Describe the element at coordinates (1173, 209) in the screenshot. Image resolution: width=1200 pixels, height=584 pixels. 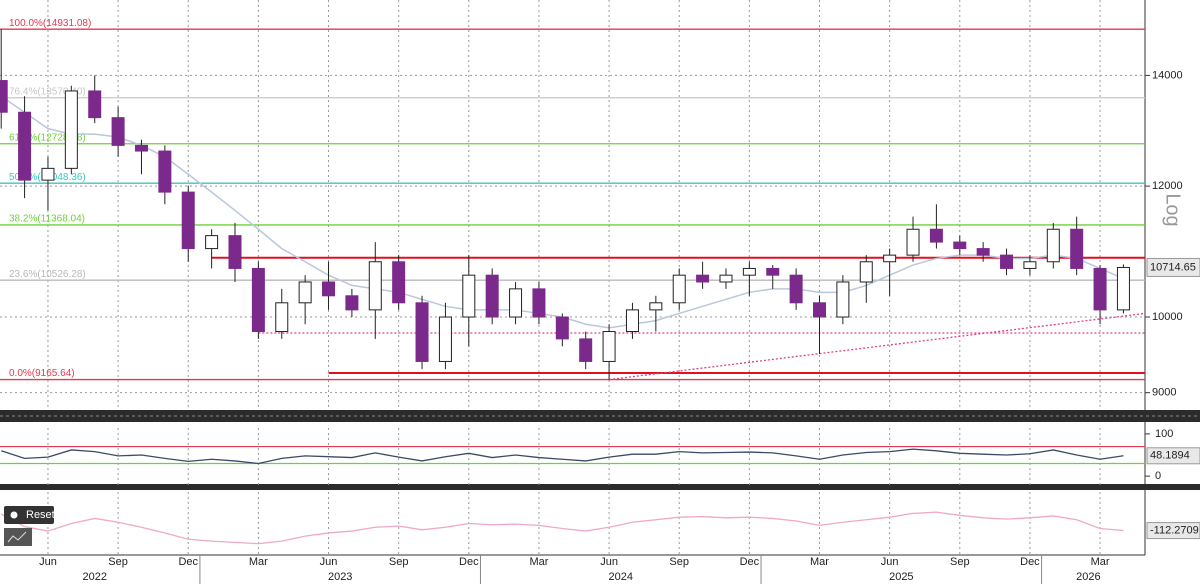
I see `scale-label: Log` at that location.